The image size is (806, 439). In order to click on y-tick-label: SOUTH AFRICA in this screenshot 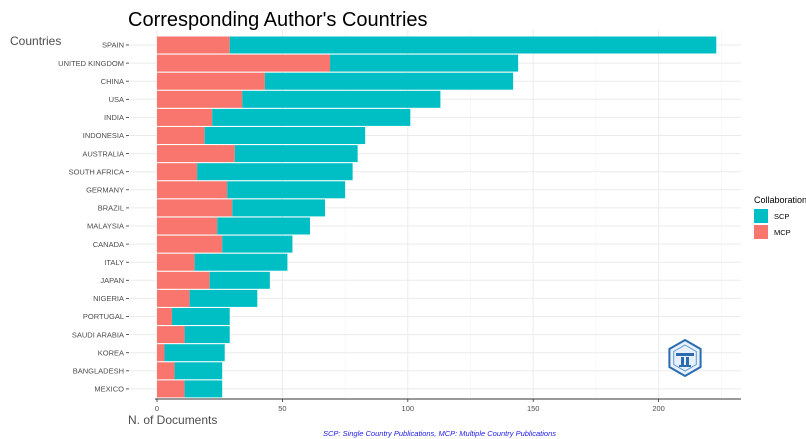, I will do `click(96, 171)`.